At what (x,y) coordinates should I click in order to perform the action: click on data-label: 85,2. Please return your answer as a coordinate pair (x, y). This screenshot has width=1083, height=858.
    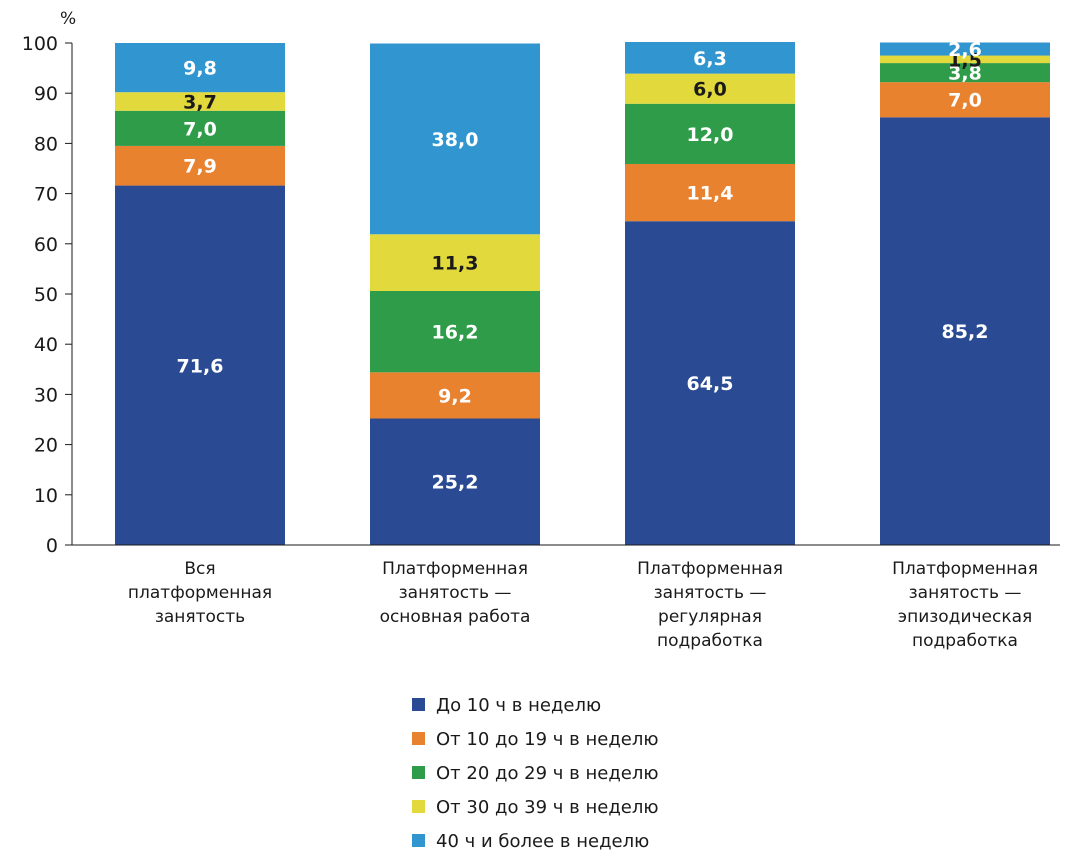
    Looking at the image, I should click on (965, 332).